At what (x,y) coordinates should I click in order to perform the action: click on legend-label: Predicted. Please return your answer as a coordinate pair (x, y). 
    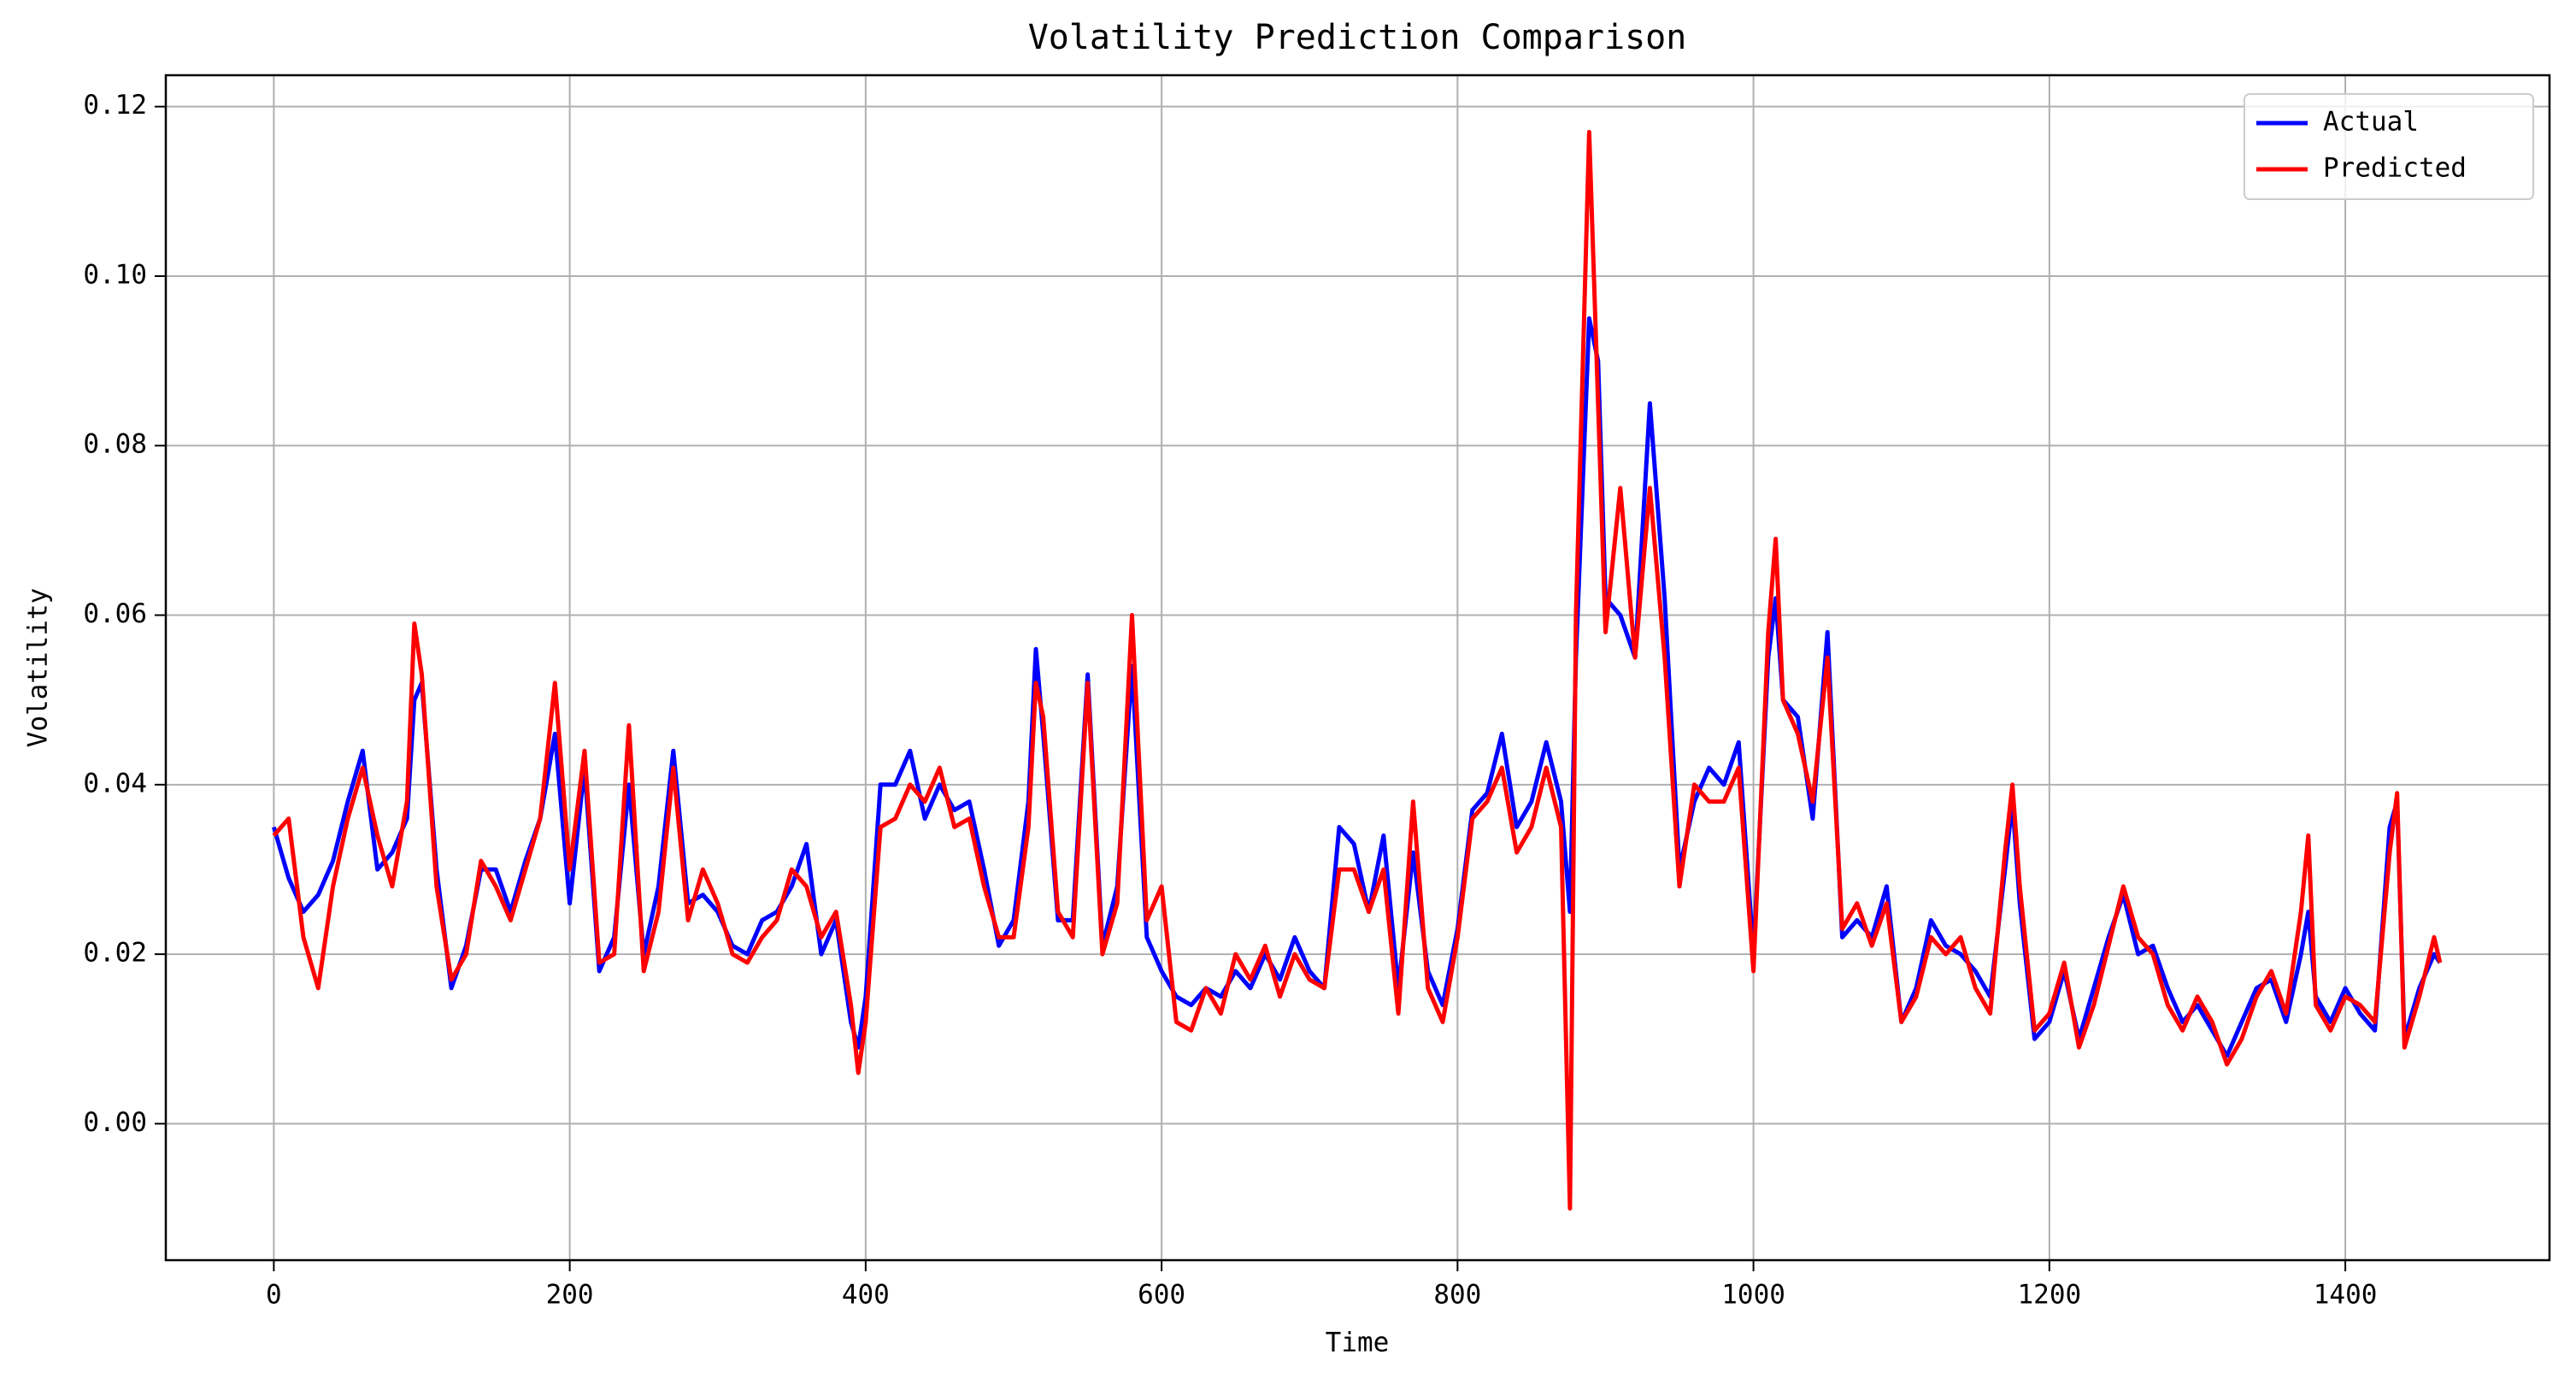
    Looking at the image, I should click on (2395, 168).